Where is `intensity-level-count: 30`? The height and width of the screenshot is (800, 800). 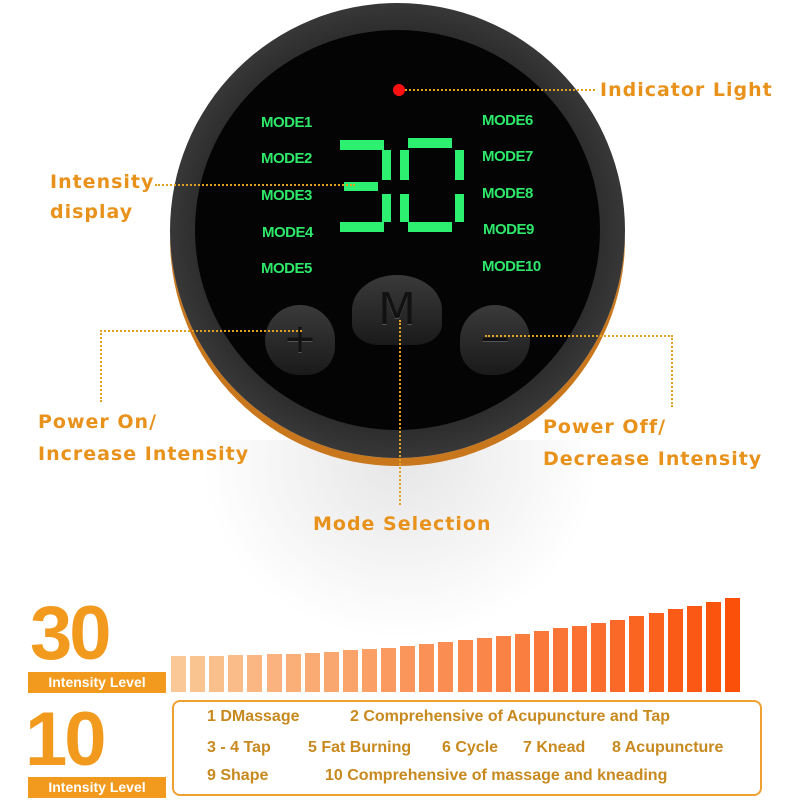
intensity-level-count: 30 is located at coordinates (71, 633).